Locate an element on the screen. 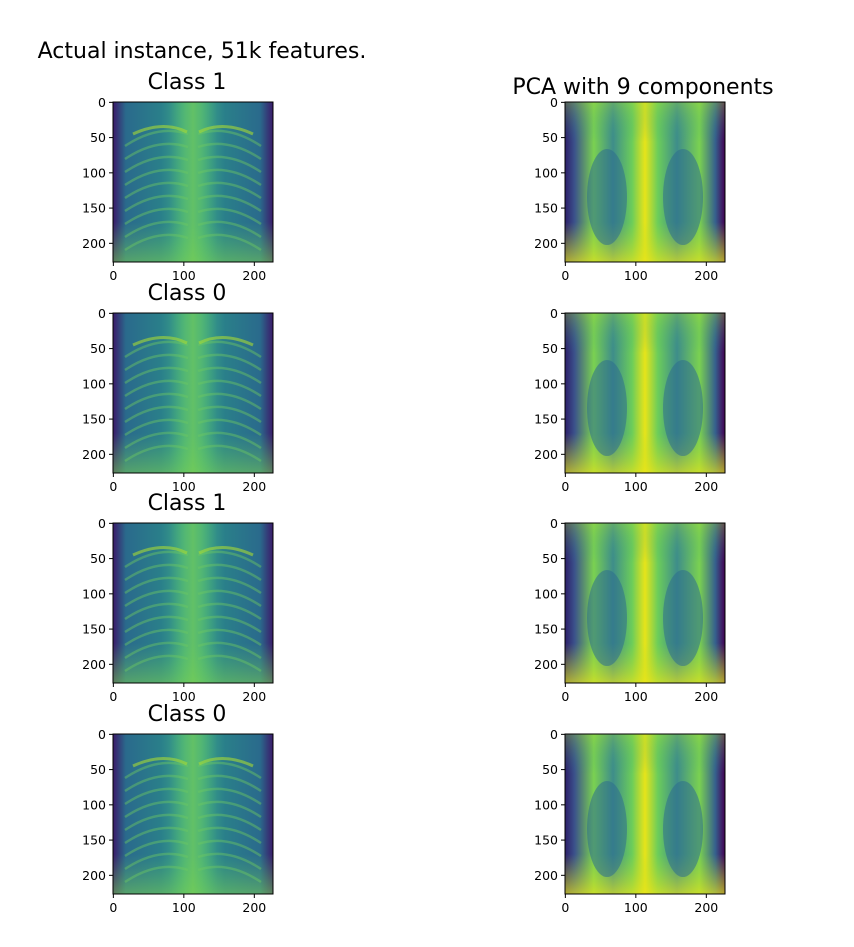 This screenshot has width=854, height=947. heatmap-panel-3: 0 50 100 150 200 0 100 200 Class 0 is located at coordinates (178, 387).